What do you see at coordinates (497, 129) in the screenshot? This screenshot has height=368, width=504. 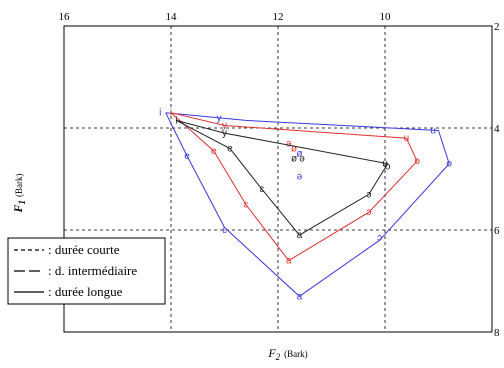 I see `y-tick-label-4: 4` at bounding box center [497, 129].